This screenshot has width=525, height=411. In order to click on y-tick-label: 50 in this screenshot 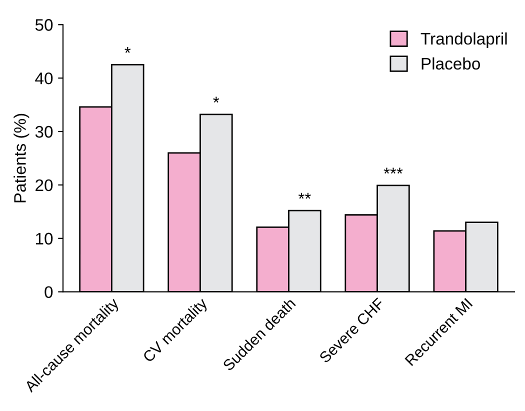, I will do `click(44, 25)`.